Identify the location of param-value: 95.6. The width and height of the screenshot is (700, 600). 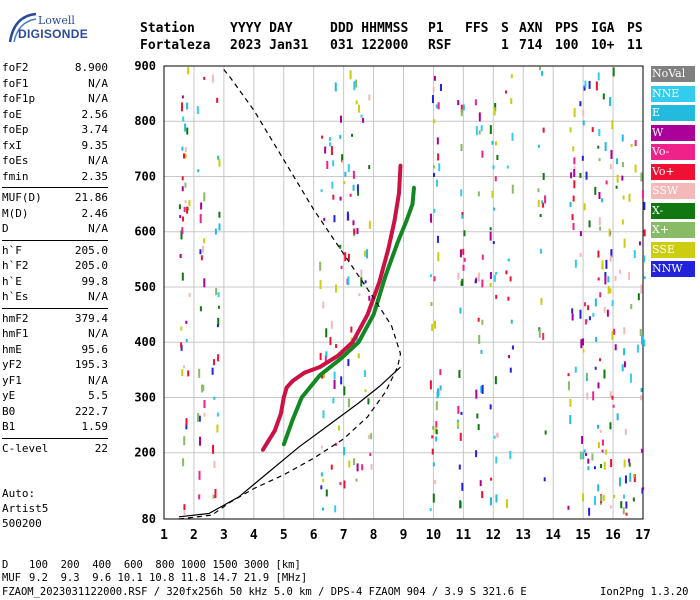
(95, 349).